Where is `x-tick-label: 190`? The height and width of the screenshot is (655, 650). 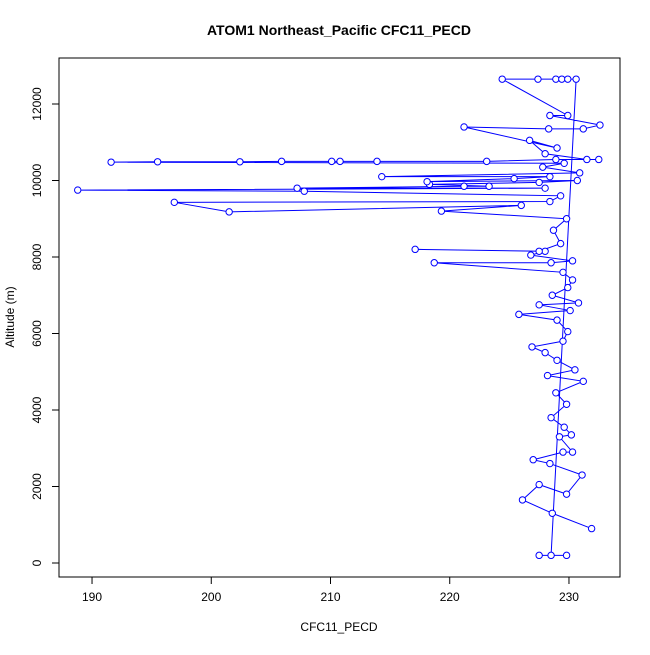 x-tick-label: 190 is located at coordinates (92, 597).